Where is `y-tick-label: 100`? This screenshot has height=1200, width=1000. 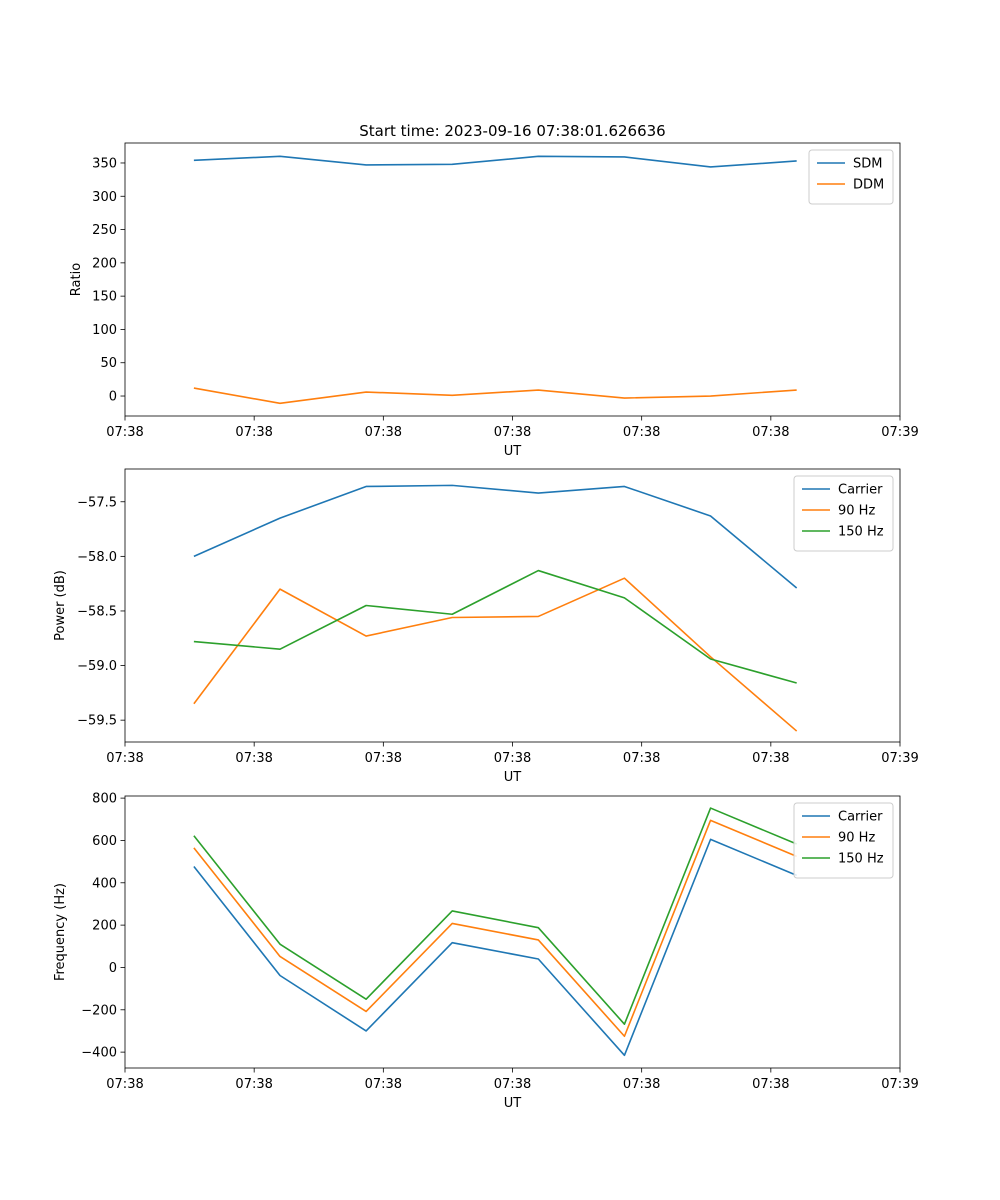
y-tick-label: 100 is located at coordinates (104, 330).